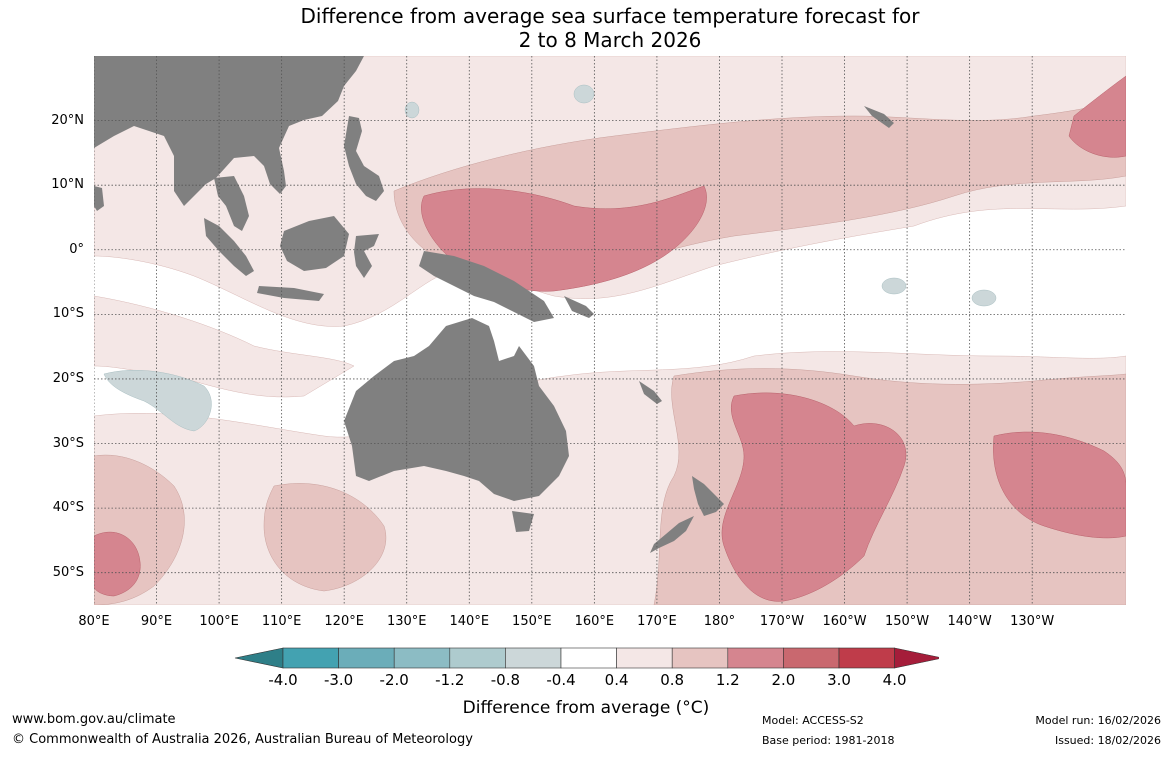  What do you see at coordinates (394, 680) in the screenshot?
I see `colorbar-tick-label: -2.0` at bounding box center [394, 680].